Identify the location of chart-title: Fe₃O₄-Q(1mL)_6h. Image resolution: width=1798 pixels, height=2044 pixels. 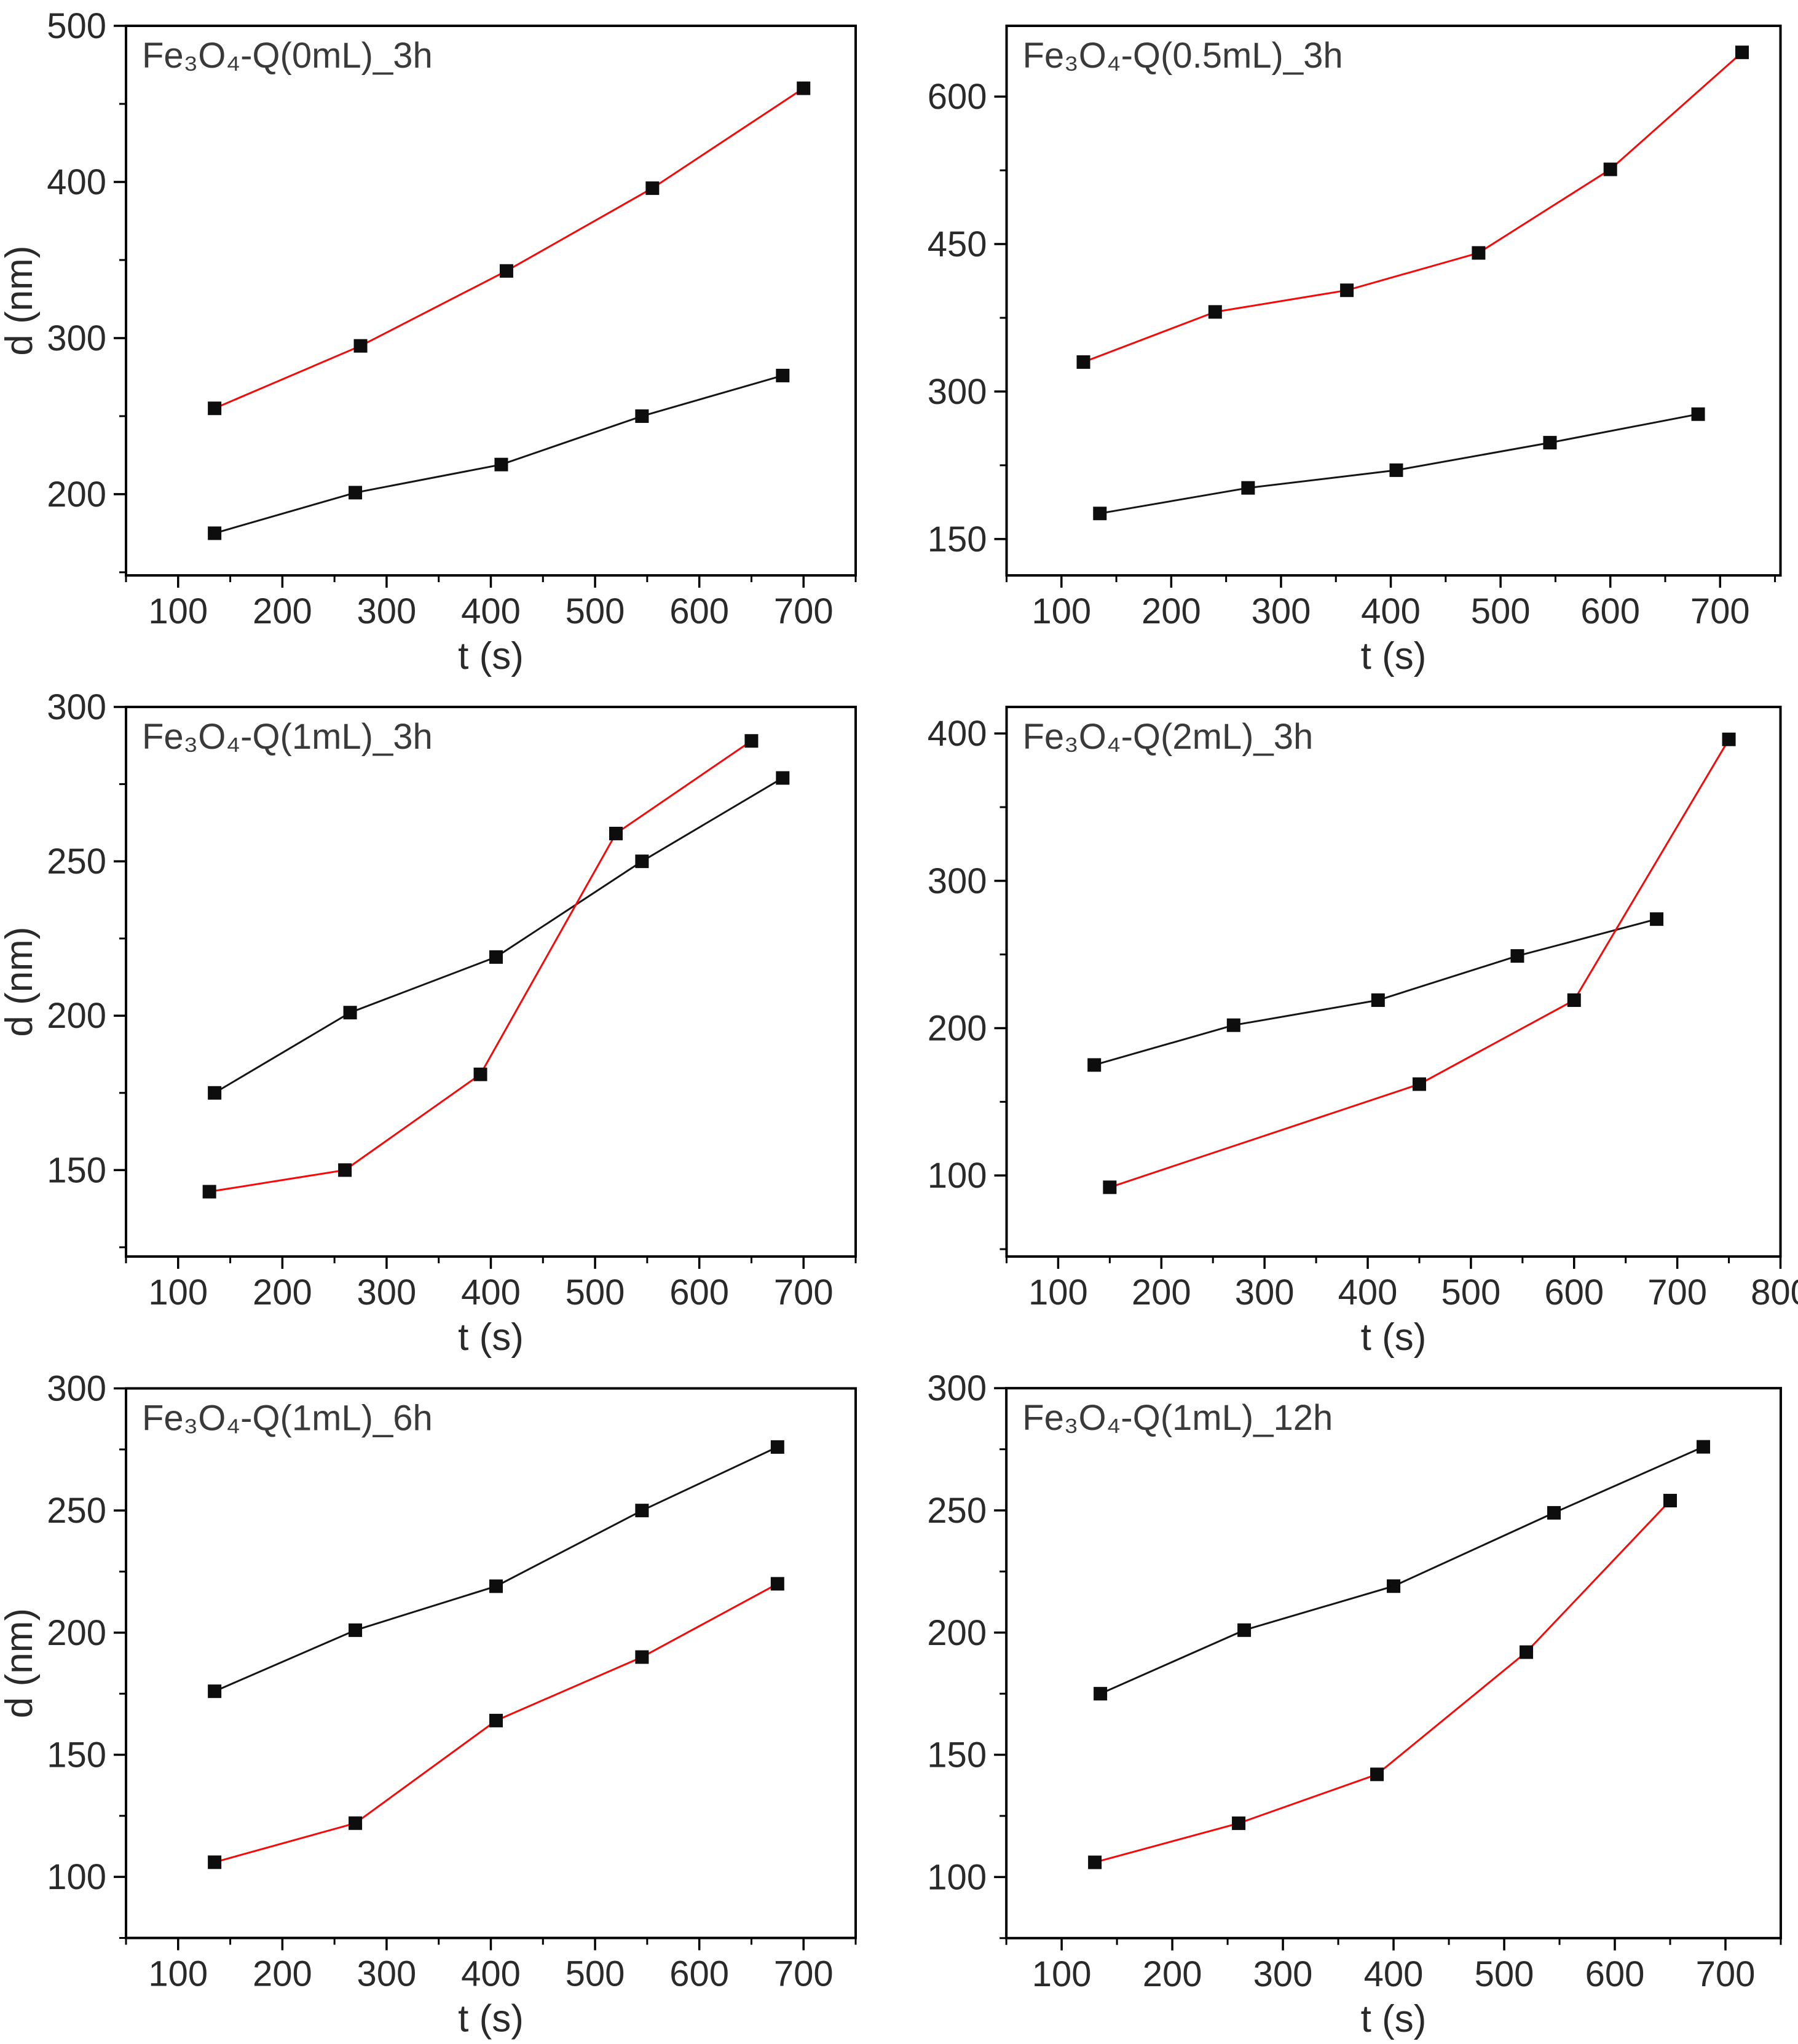
(287, 1418).